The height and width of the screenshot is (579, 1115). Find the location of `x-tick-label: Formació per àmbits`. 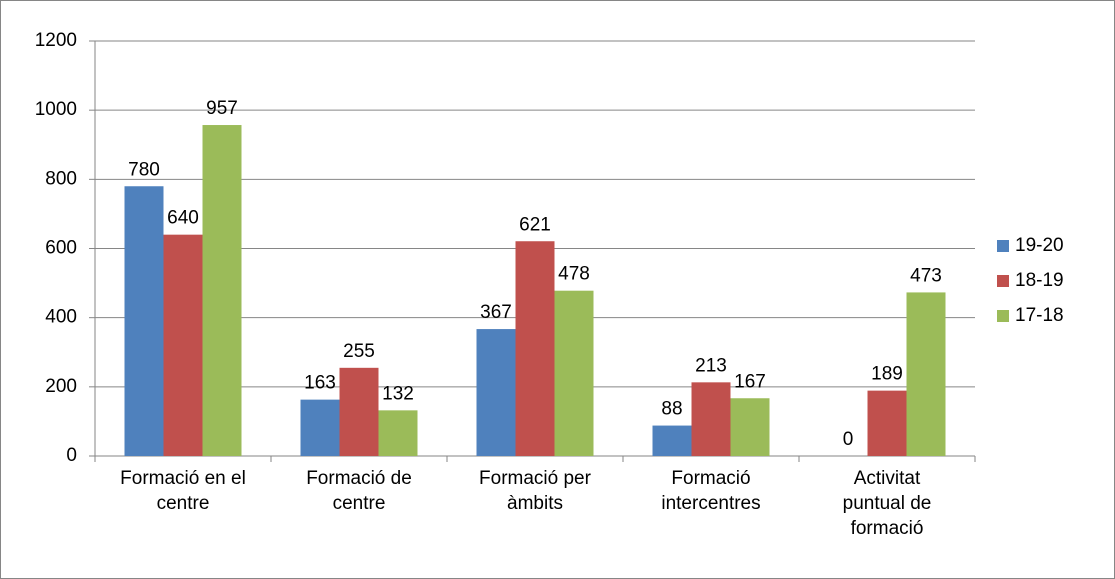

x-tick-label: Formació per àmbits is located at coordinates (535, 491).